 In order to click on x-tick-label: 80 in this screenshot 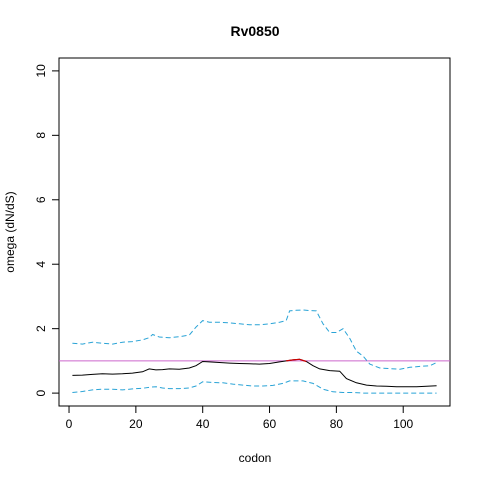, I will do `click(337, 424)`.